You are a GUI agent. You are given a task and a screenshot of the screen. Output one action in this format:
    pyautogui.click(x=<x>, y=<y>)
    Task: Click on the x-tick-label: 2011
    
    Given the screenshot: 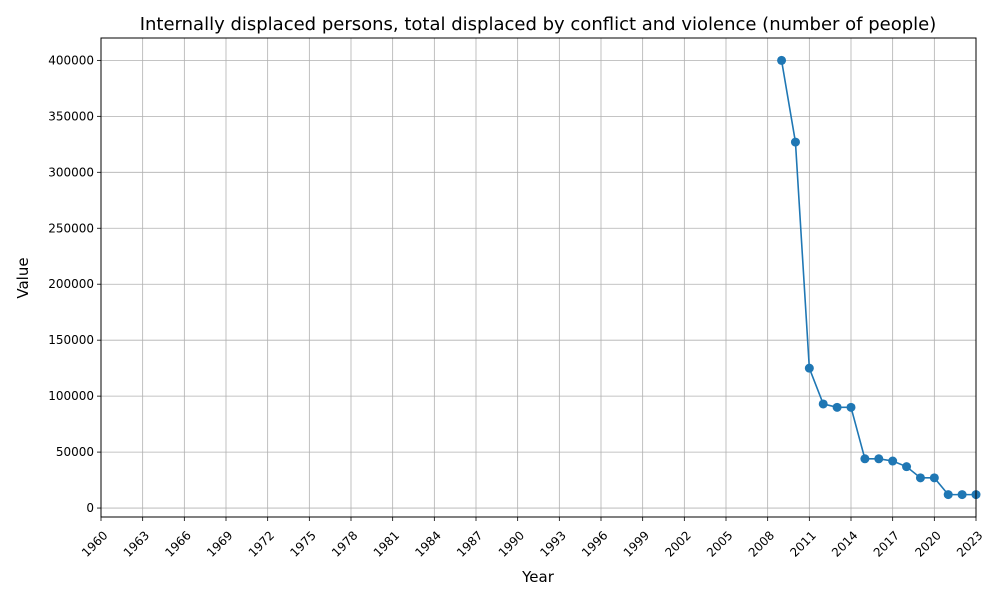 What is the action you would take?
    pyautogui.click(x=802, y=543)
    